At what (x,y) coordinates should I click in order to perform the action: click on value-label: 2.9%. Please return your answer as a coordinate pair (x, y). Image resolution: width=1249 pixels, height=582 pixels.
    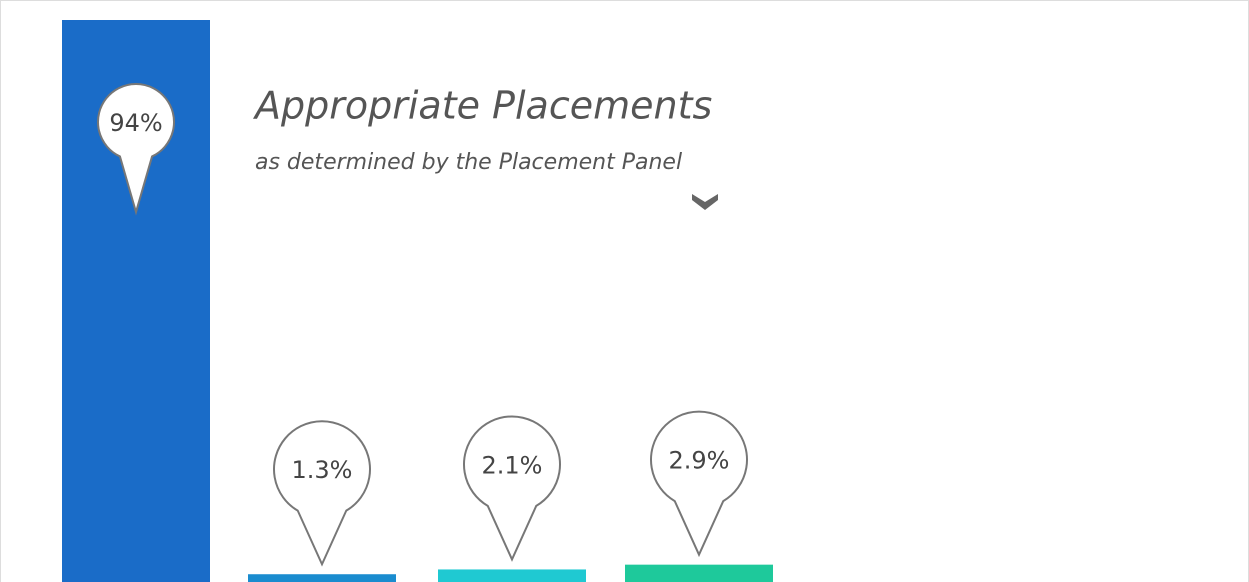
    Looking at the image, I should click on (699, 461).